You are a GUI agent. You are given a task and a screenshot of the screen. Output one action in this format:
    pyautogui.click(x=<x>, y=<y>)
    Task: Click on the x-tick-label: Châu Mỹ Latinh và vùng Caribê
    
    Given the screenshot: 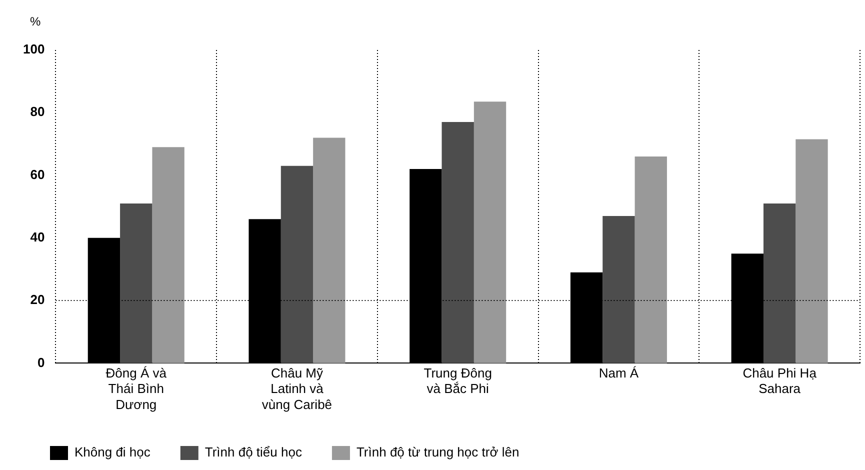 What is the action you would take?
    pyautogui.click(x=297, y=389)
    